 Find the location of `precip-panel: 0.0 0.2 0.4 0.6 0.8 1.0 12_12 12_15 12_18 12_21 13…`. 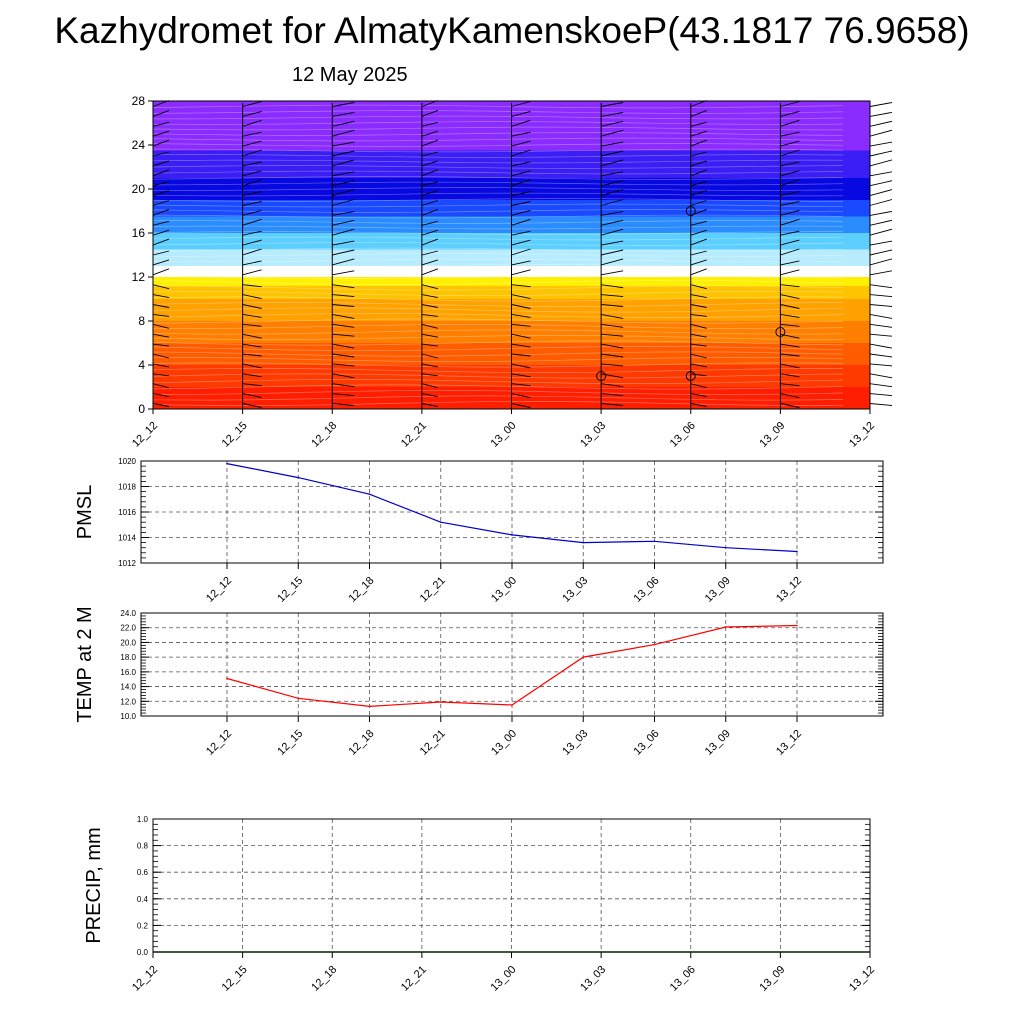

precip-panel: 0.0 0.2 0.4 0.6 0.8 1.0 12_12 12_15 12_18 12_21 13… is located at coordinates (480, 904).